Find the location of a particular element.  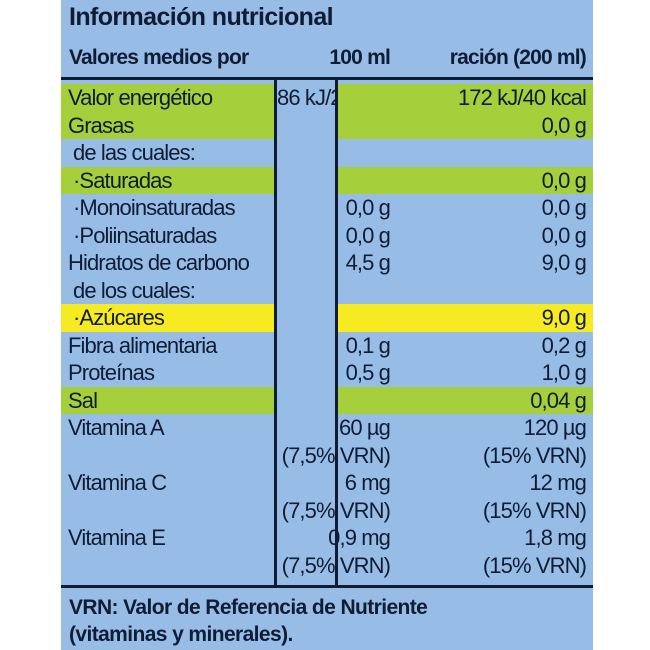

header-per-serving: ración (200 ml) is located at coordinates (518, 57).